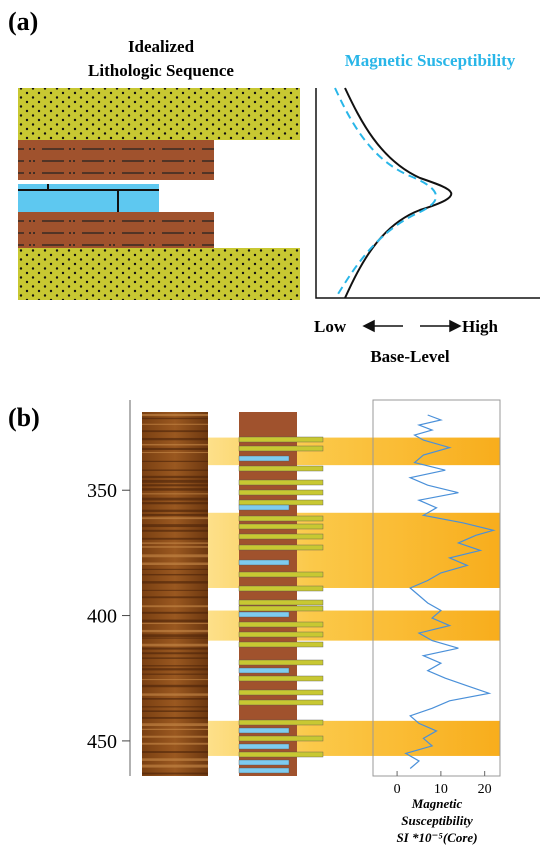 Image resolution: width=543 pixels, height=851 pixels. I want to click on x-label: SI *10⁻⁵(Core), so click(436, 837).